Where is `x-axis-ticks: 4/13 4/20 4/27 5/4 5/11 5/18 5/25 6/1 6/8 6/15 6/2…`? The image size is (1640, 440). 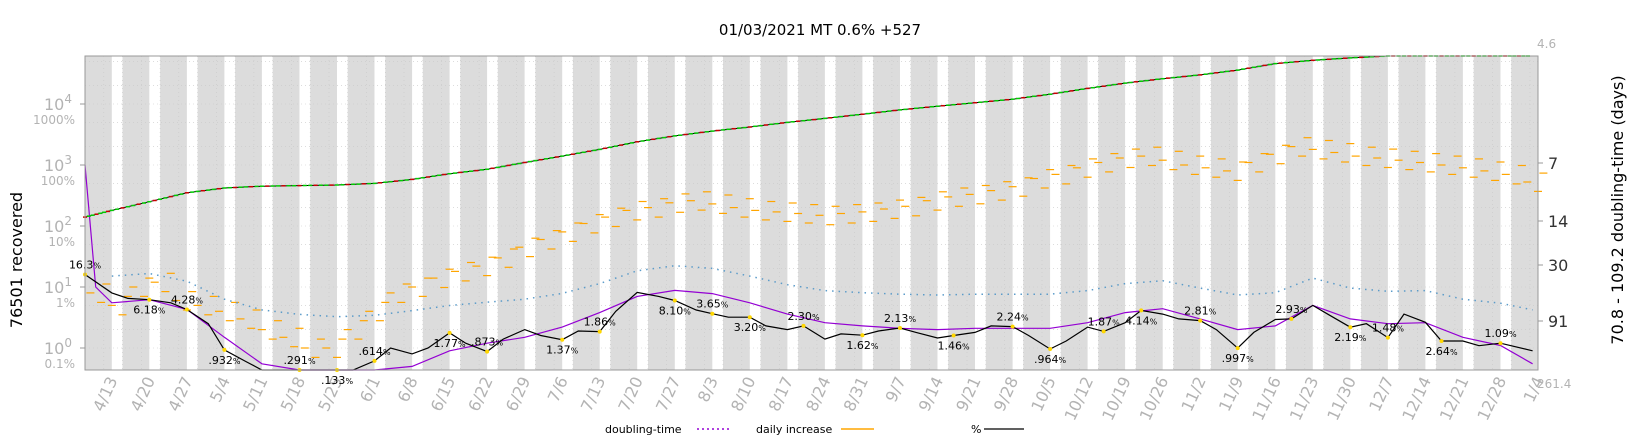
x-axis-ticks: 4/13 4/20 4/27 5/4 5/11 5/18 5/25 6/1 6/8 6/15 6/2… is located at coordinates (818, 399).